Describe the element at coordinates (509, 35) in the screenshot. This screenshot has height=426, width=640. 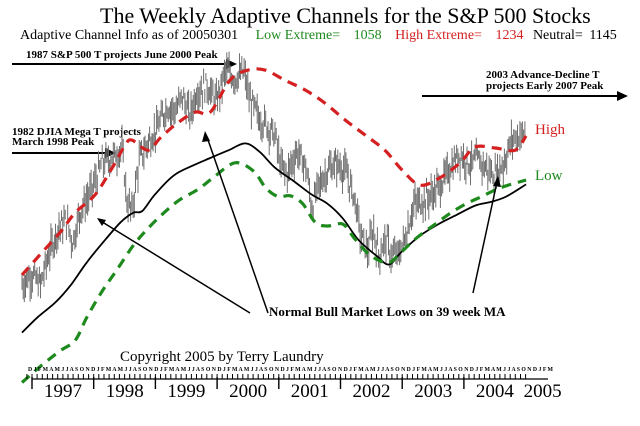
I see `high-extreme-value: 1234` at that location.